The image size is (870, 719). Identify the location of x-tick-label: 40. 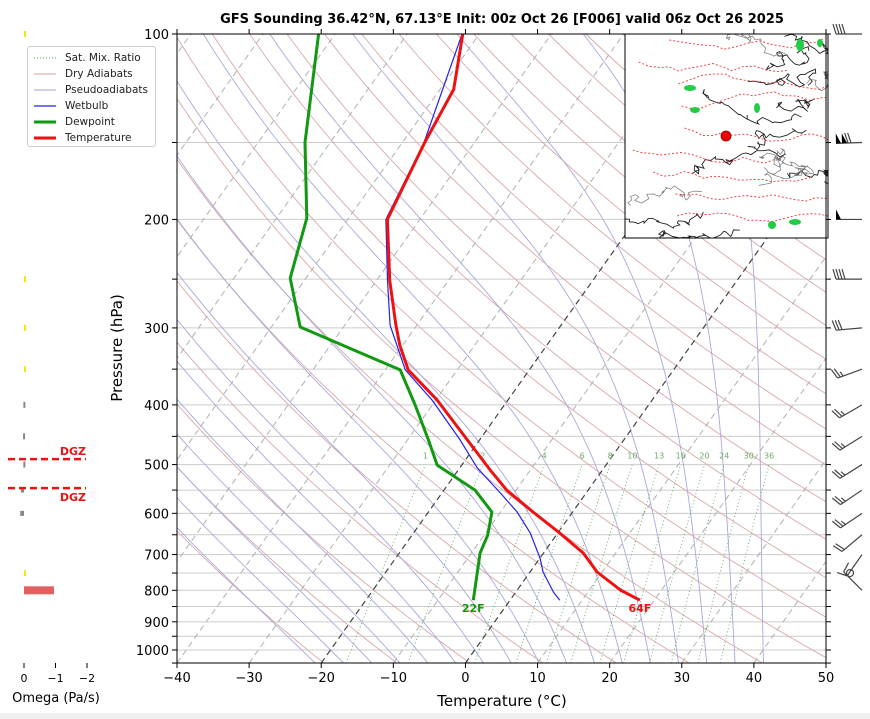
(754, 678).